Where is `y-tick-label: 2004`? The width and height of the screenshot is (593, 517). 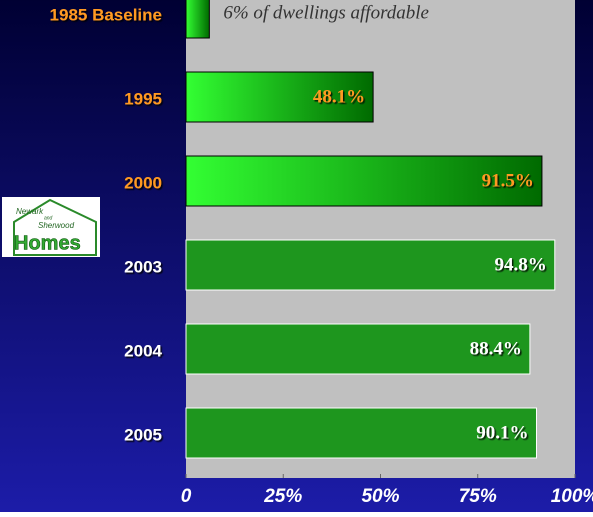 y-tick-label: 2004 is located at coordinates (143, 350).